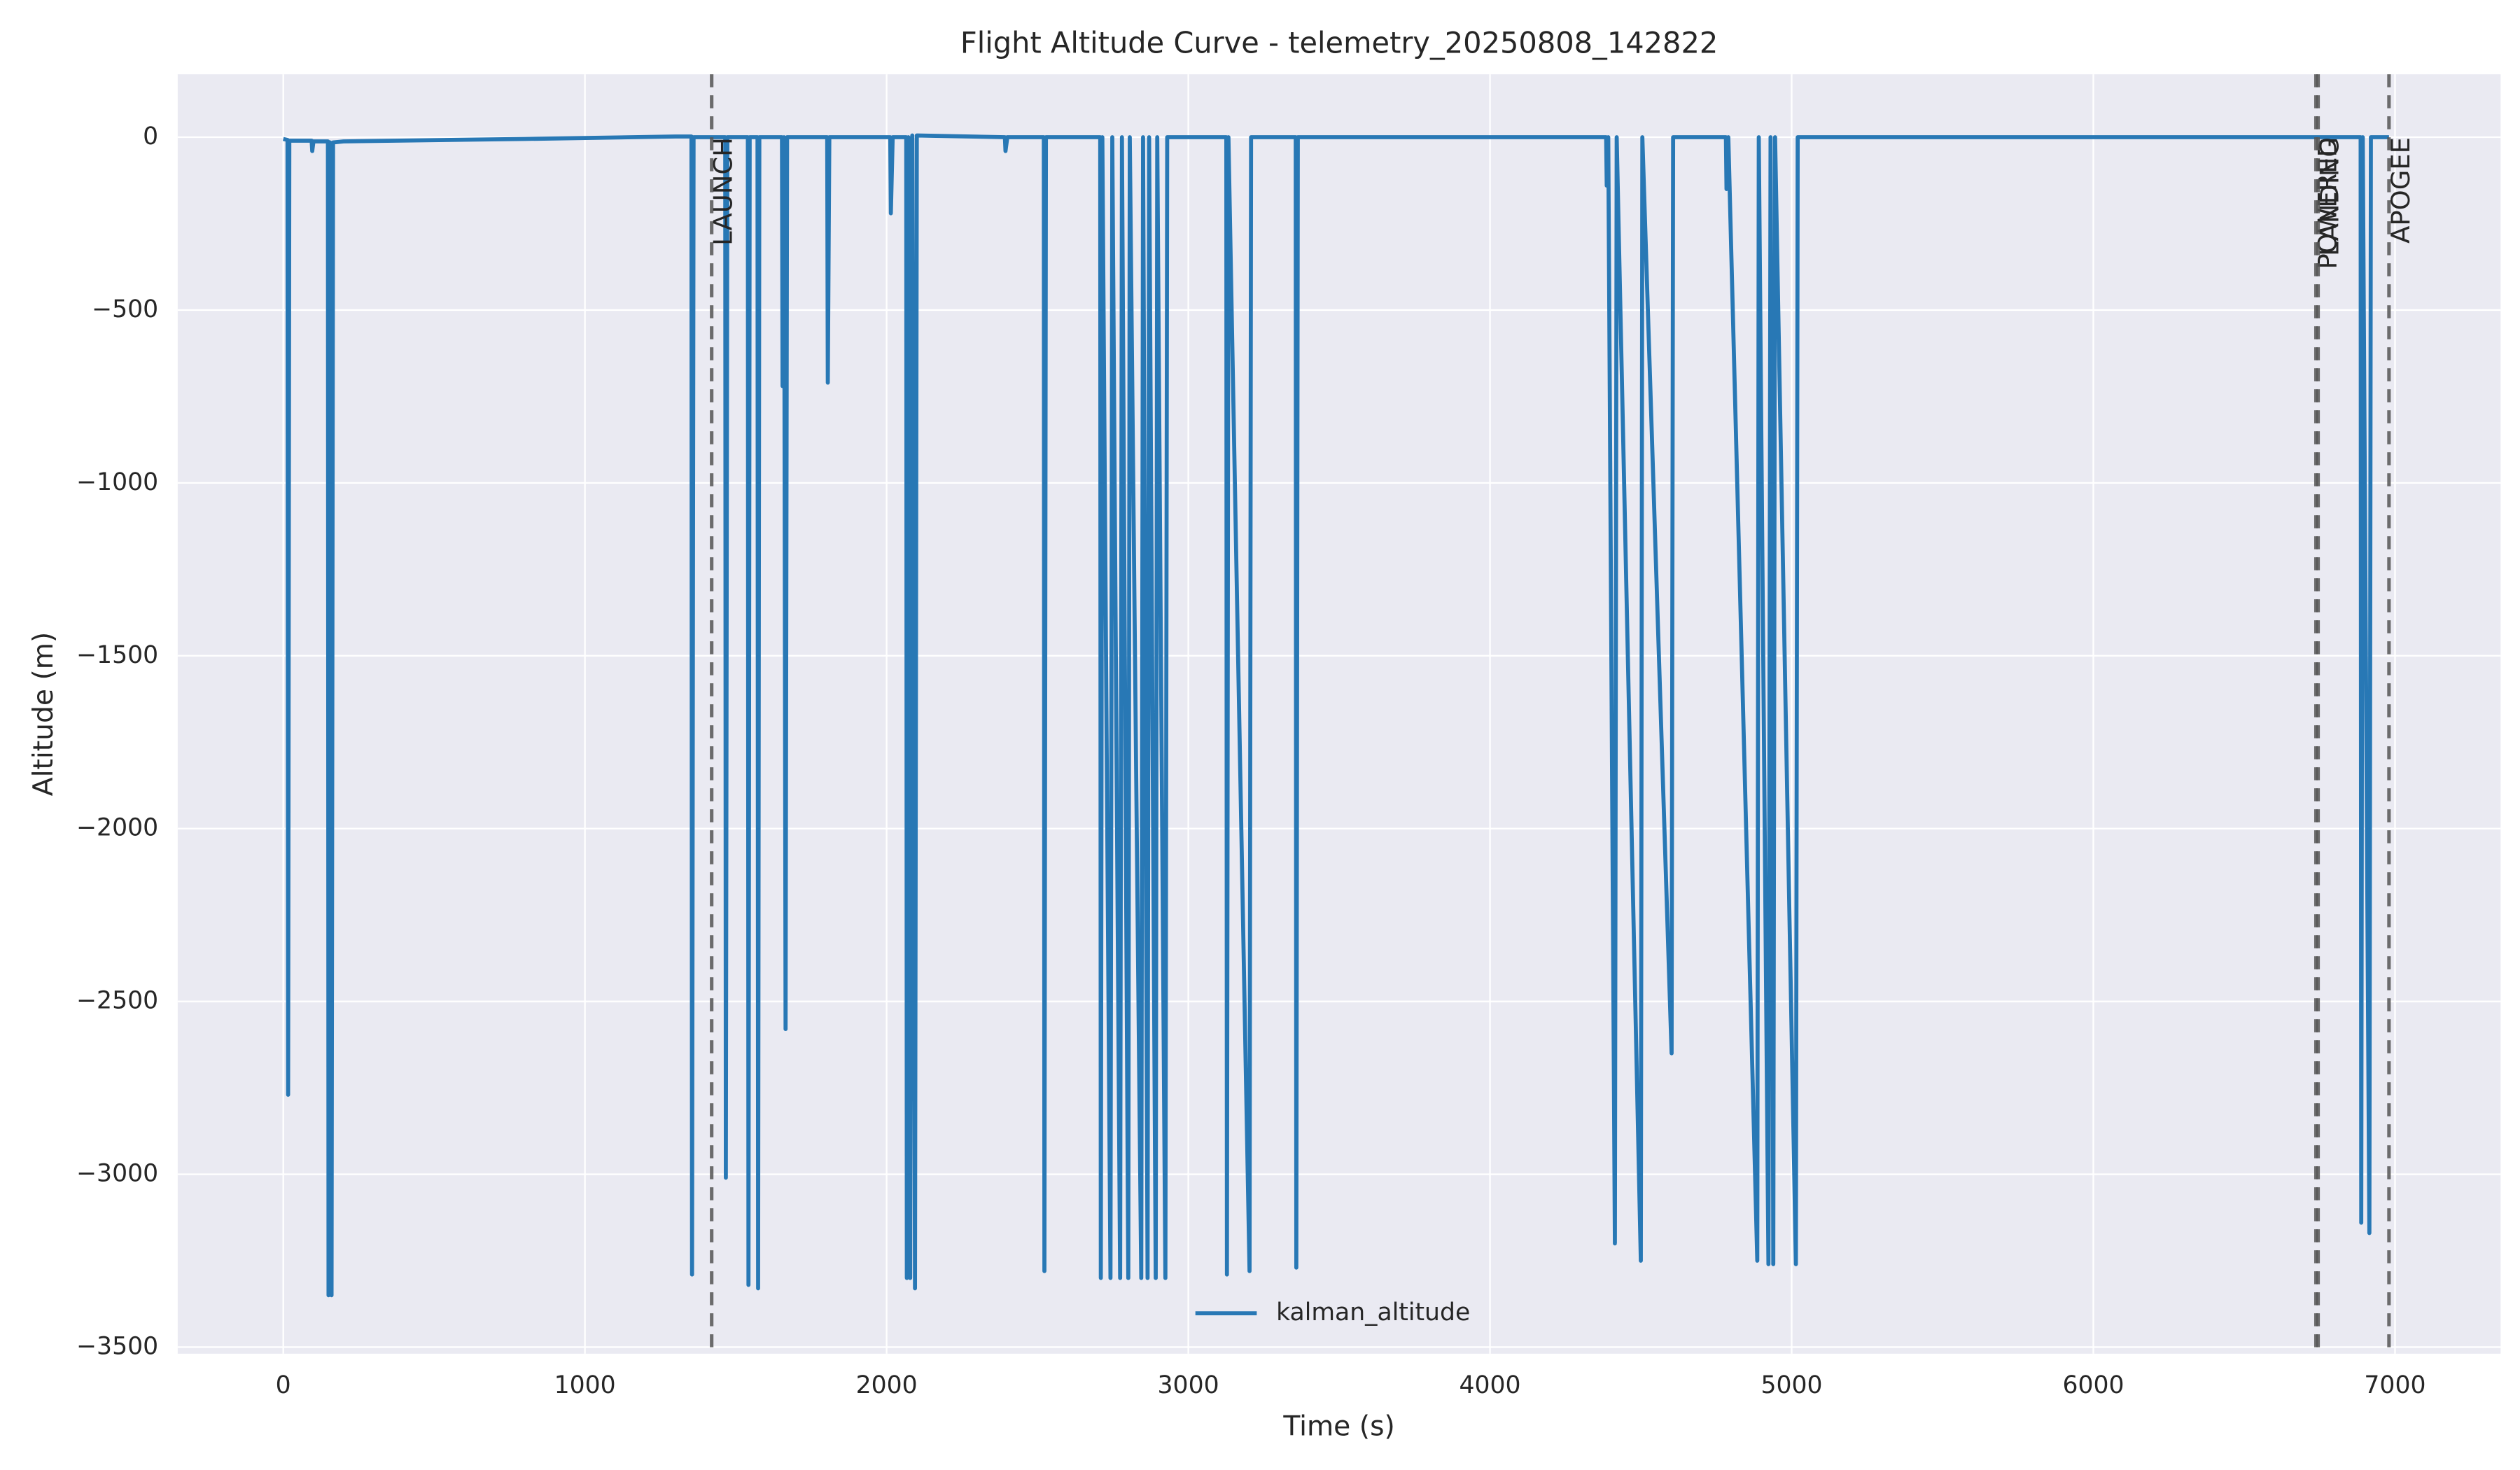 The width and height of the screenshot is (2520, 1470). Describe the element at coordinates (2401, 190) in the screenshot. I see `event-label: APOGEE` at that location.